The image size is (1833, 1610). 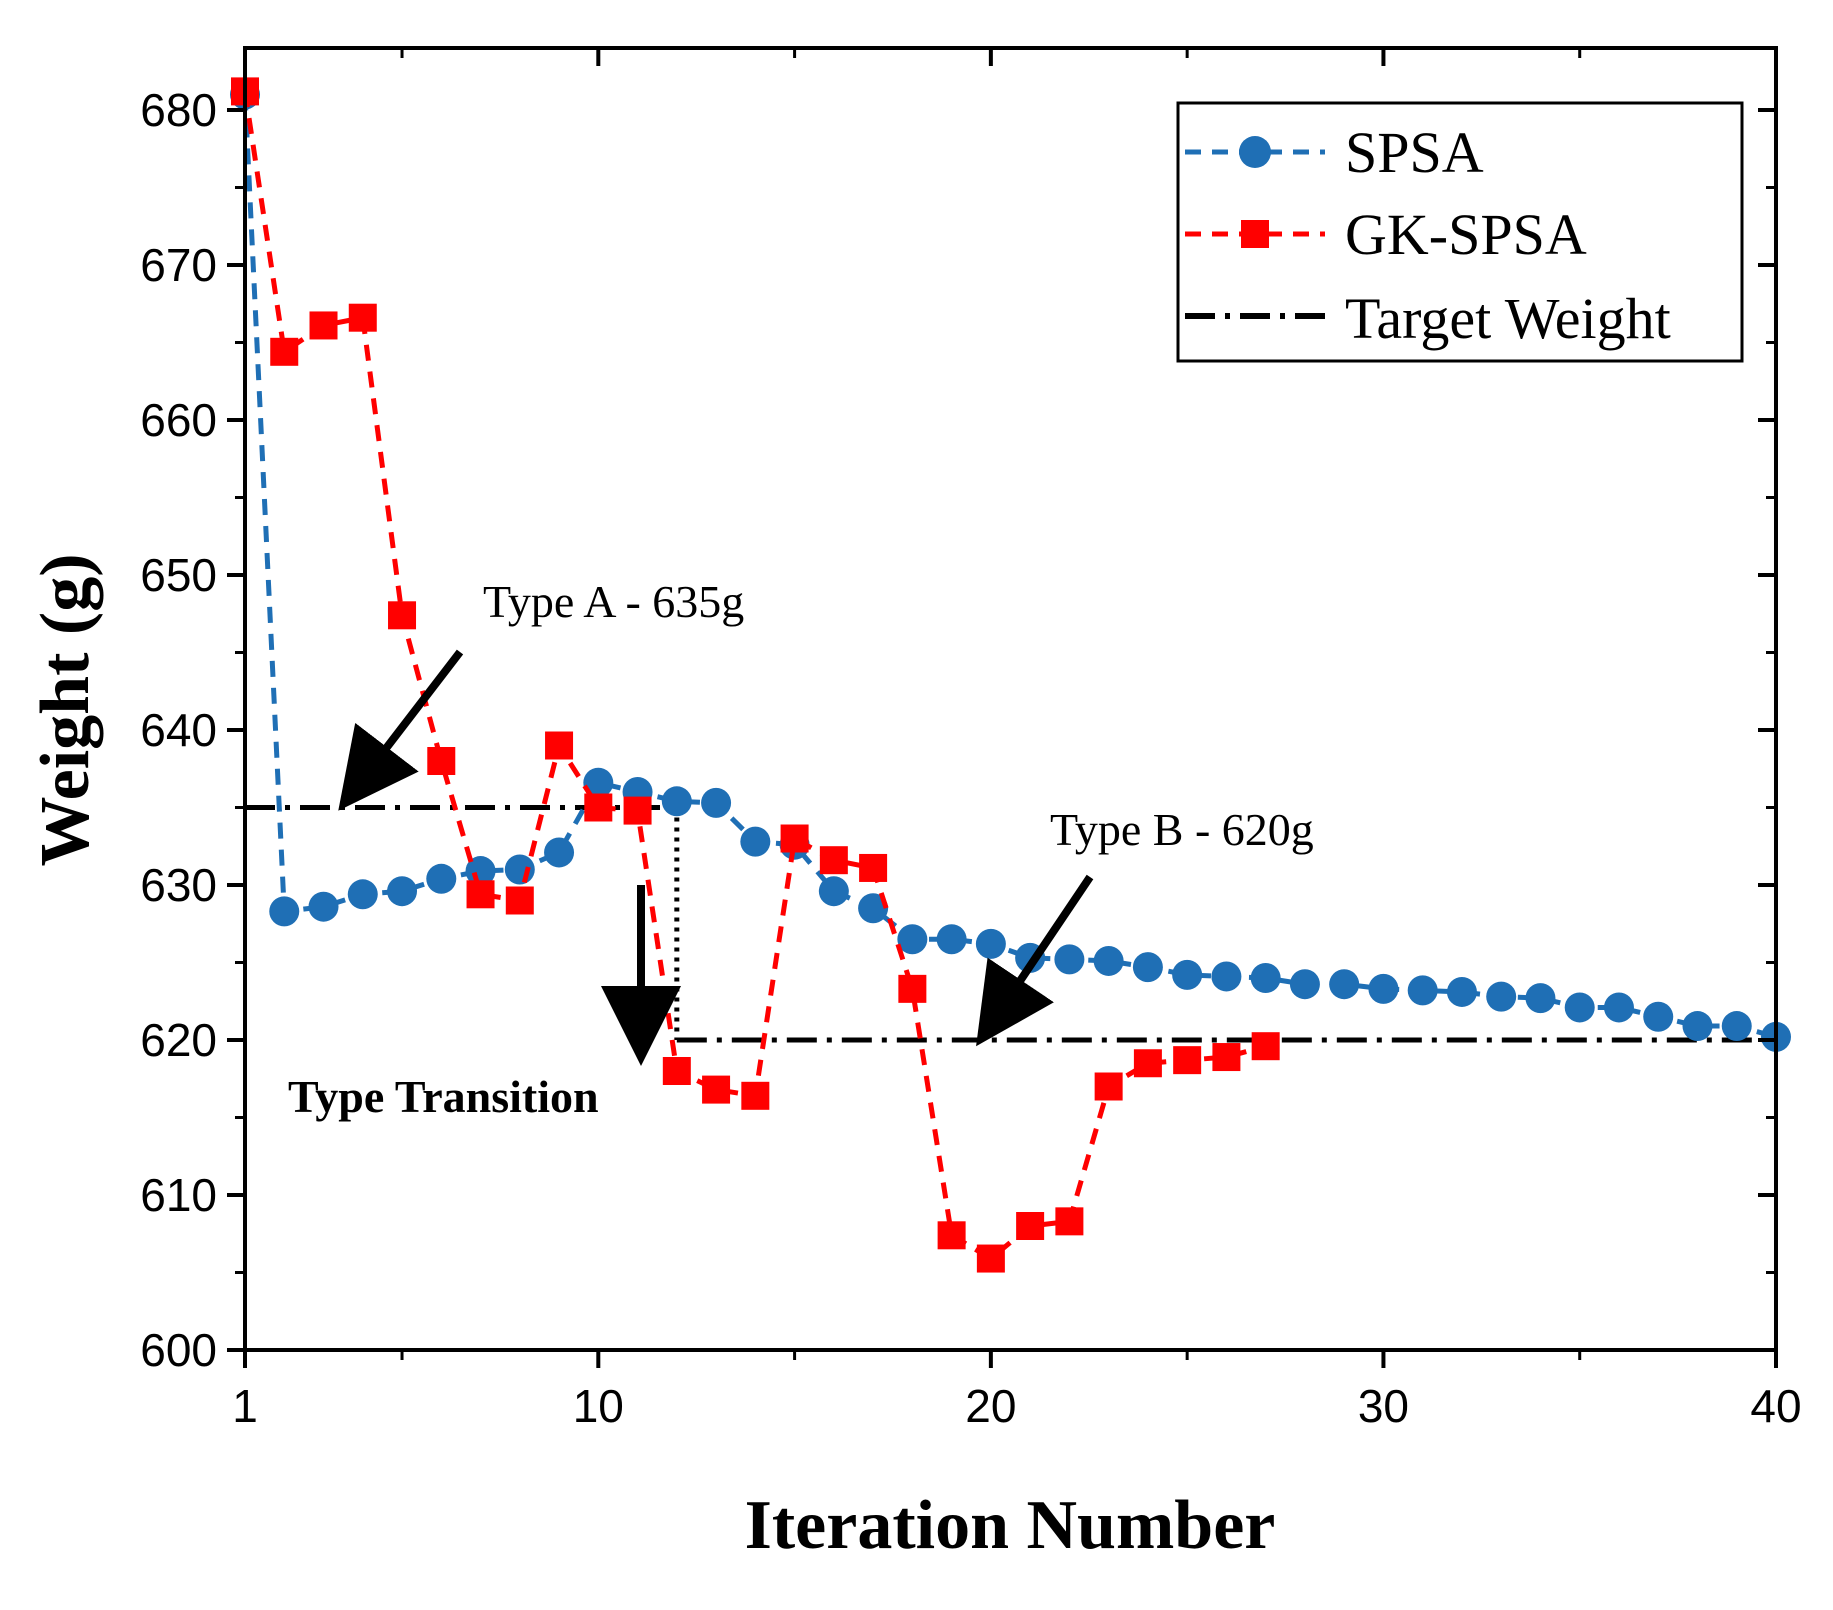 I want to click on x-tick-label: 20, so click(x=990, y=1406).